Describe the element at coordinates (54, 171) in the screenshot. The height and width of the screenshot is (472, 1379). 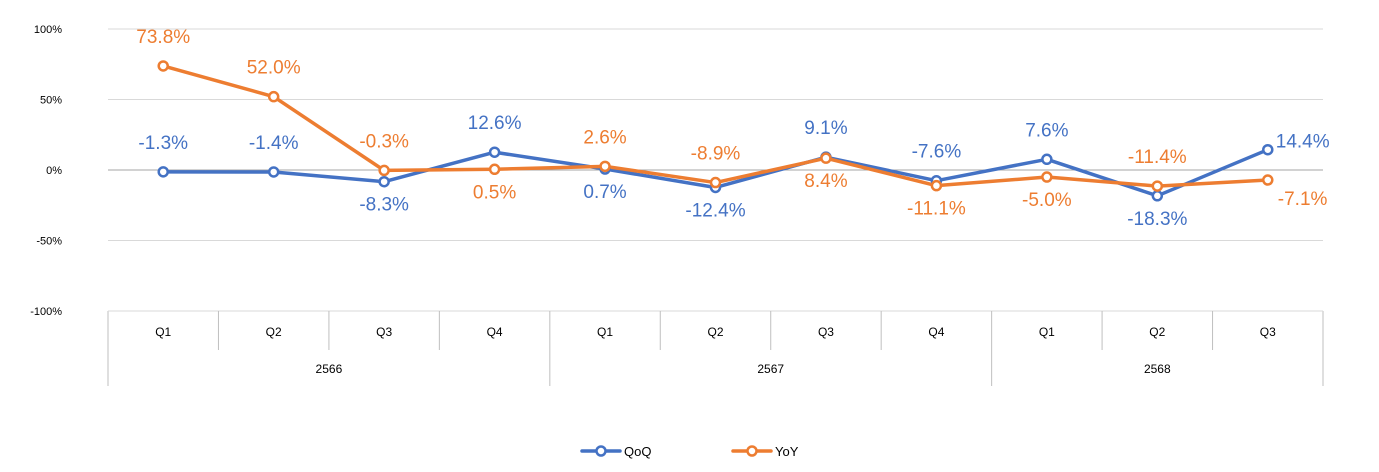
I see `y-tick-label: 0%` at that location.